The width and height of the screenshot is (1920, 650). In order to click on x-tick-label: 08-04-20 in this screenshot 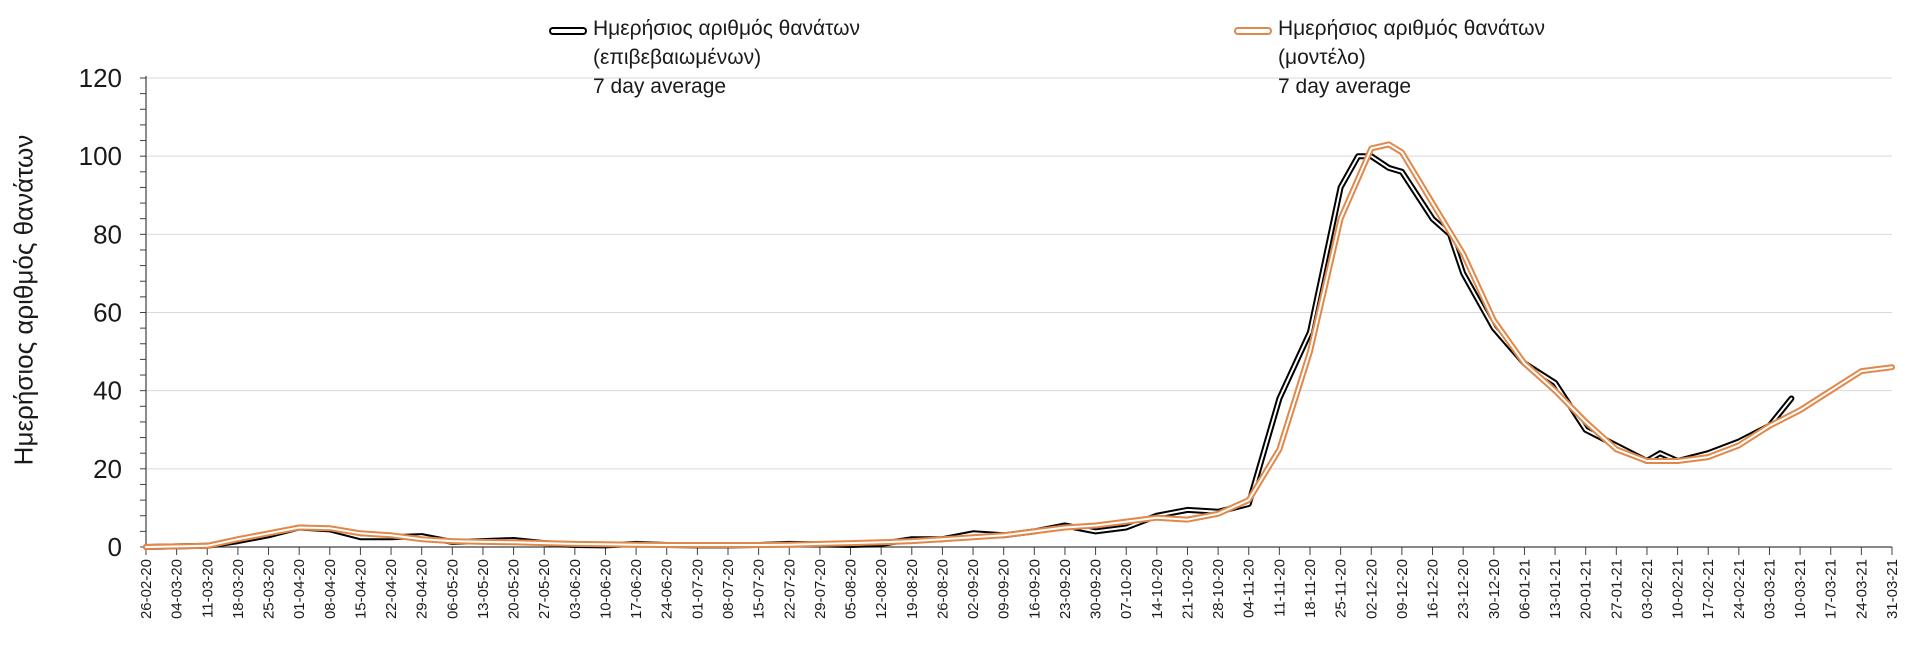, I will do `click(330, 589)`.